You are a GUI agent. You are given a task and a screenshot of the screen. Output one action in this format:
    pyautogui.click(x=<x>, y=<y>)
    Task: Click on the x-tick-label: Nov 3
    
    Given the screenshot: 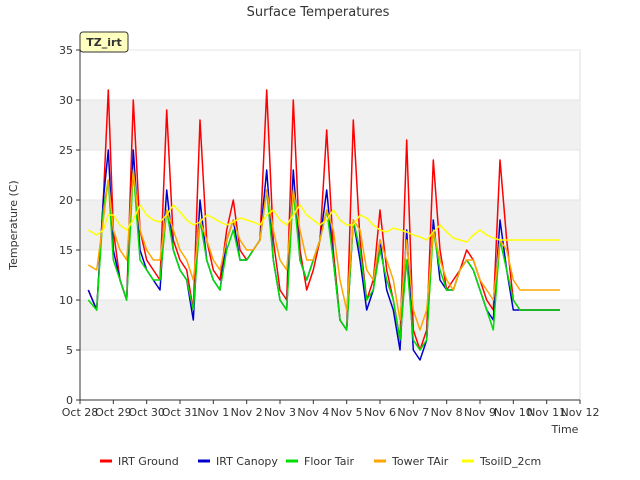 What is the action you would take?
    pyautogui.click(x=280, y=412)
    